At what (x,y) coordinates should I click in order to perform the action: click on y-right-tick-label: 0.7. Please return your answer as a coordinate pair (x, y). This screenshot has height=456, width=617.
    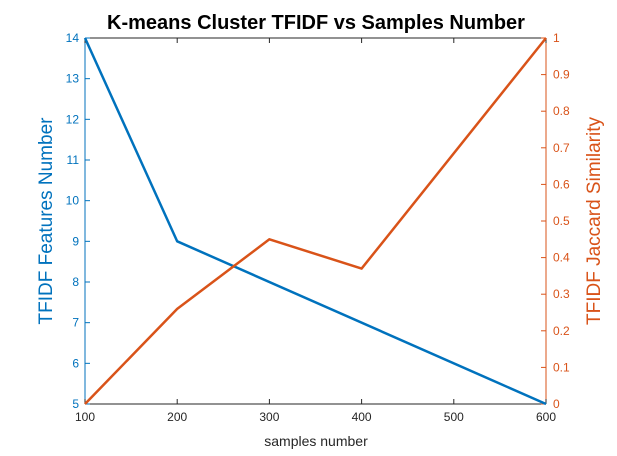
    Looking at the image, I should click on (561, 148).